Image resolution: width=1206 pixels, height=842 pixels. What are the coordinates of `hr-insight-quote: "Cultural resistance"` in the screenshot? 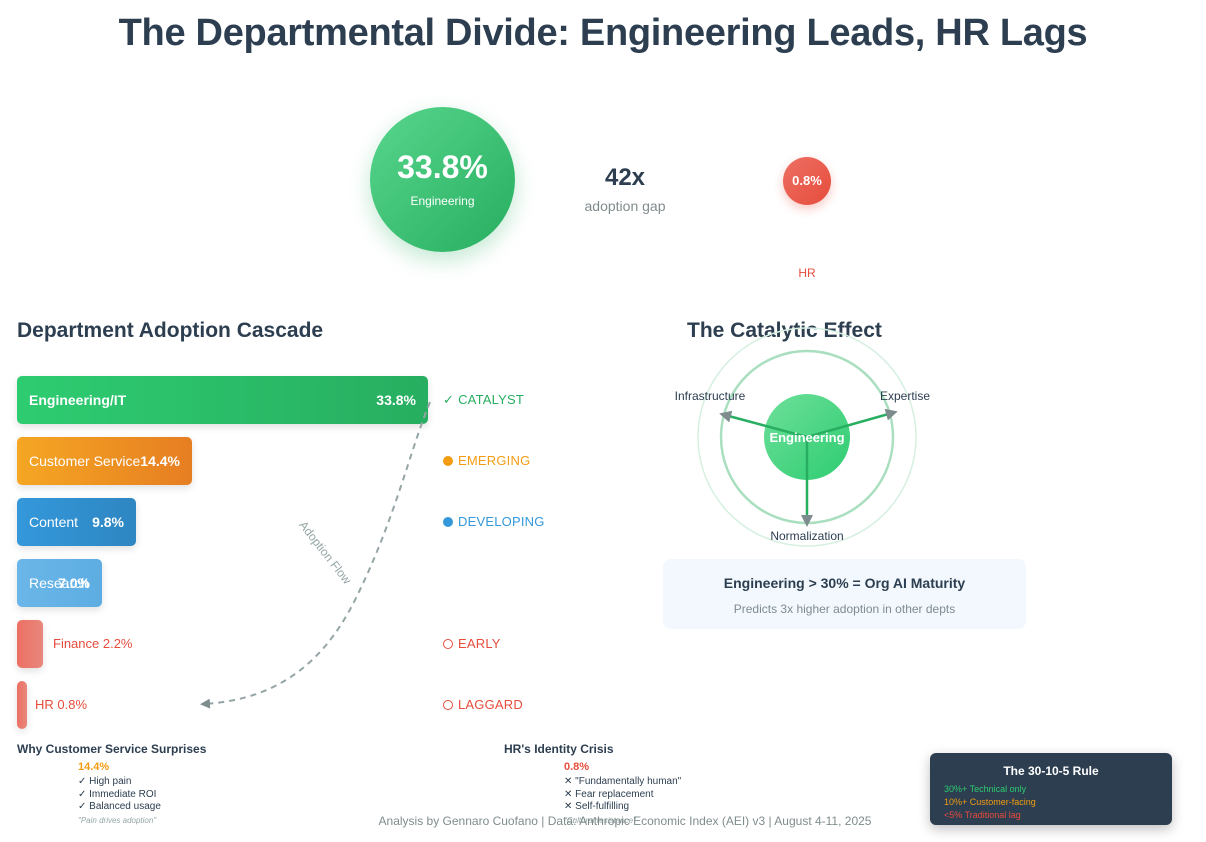 It's located at (600, 820).